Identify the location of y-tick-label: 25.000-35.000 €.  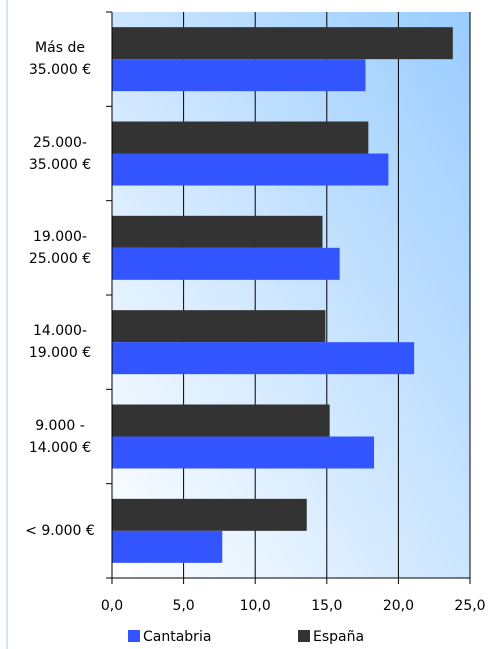
(60, 153).